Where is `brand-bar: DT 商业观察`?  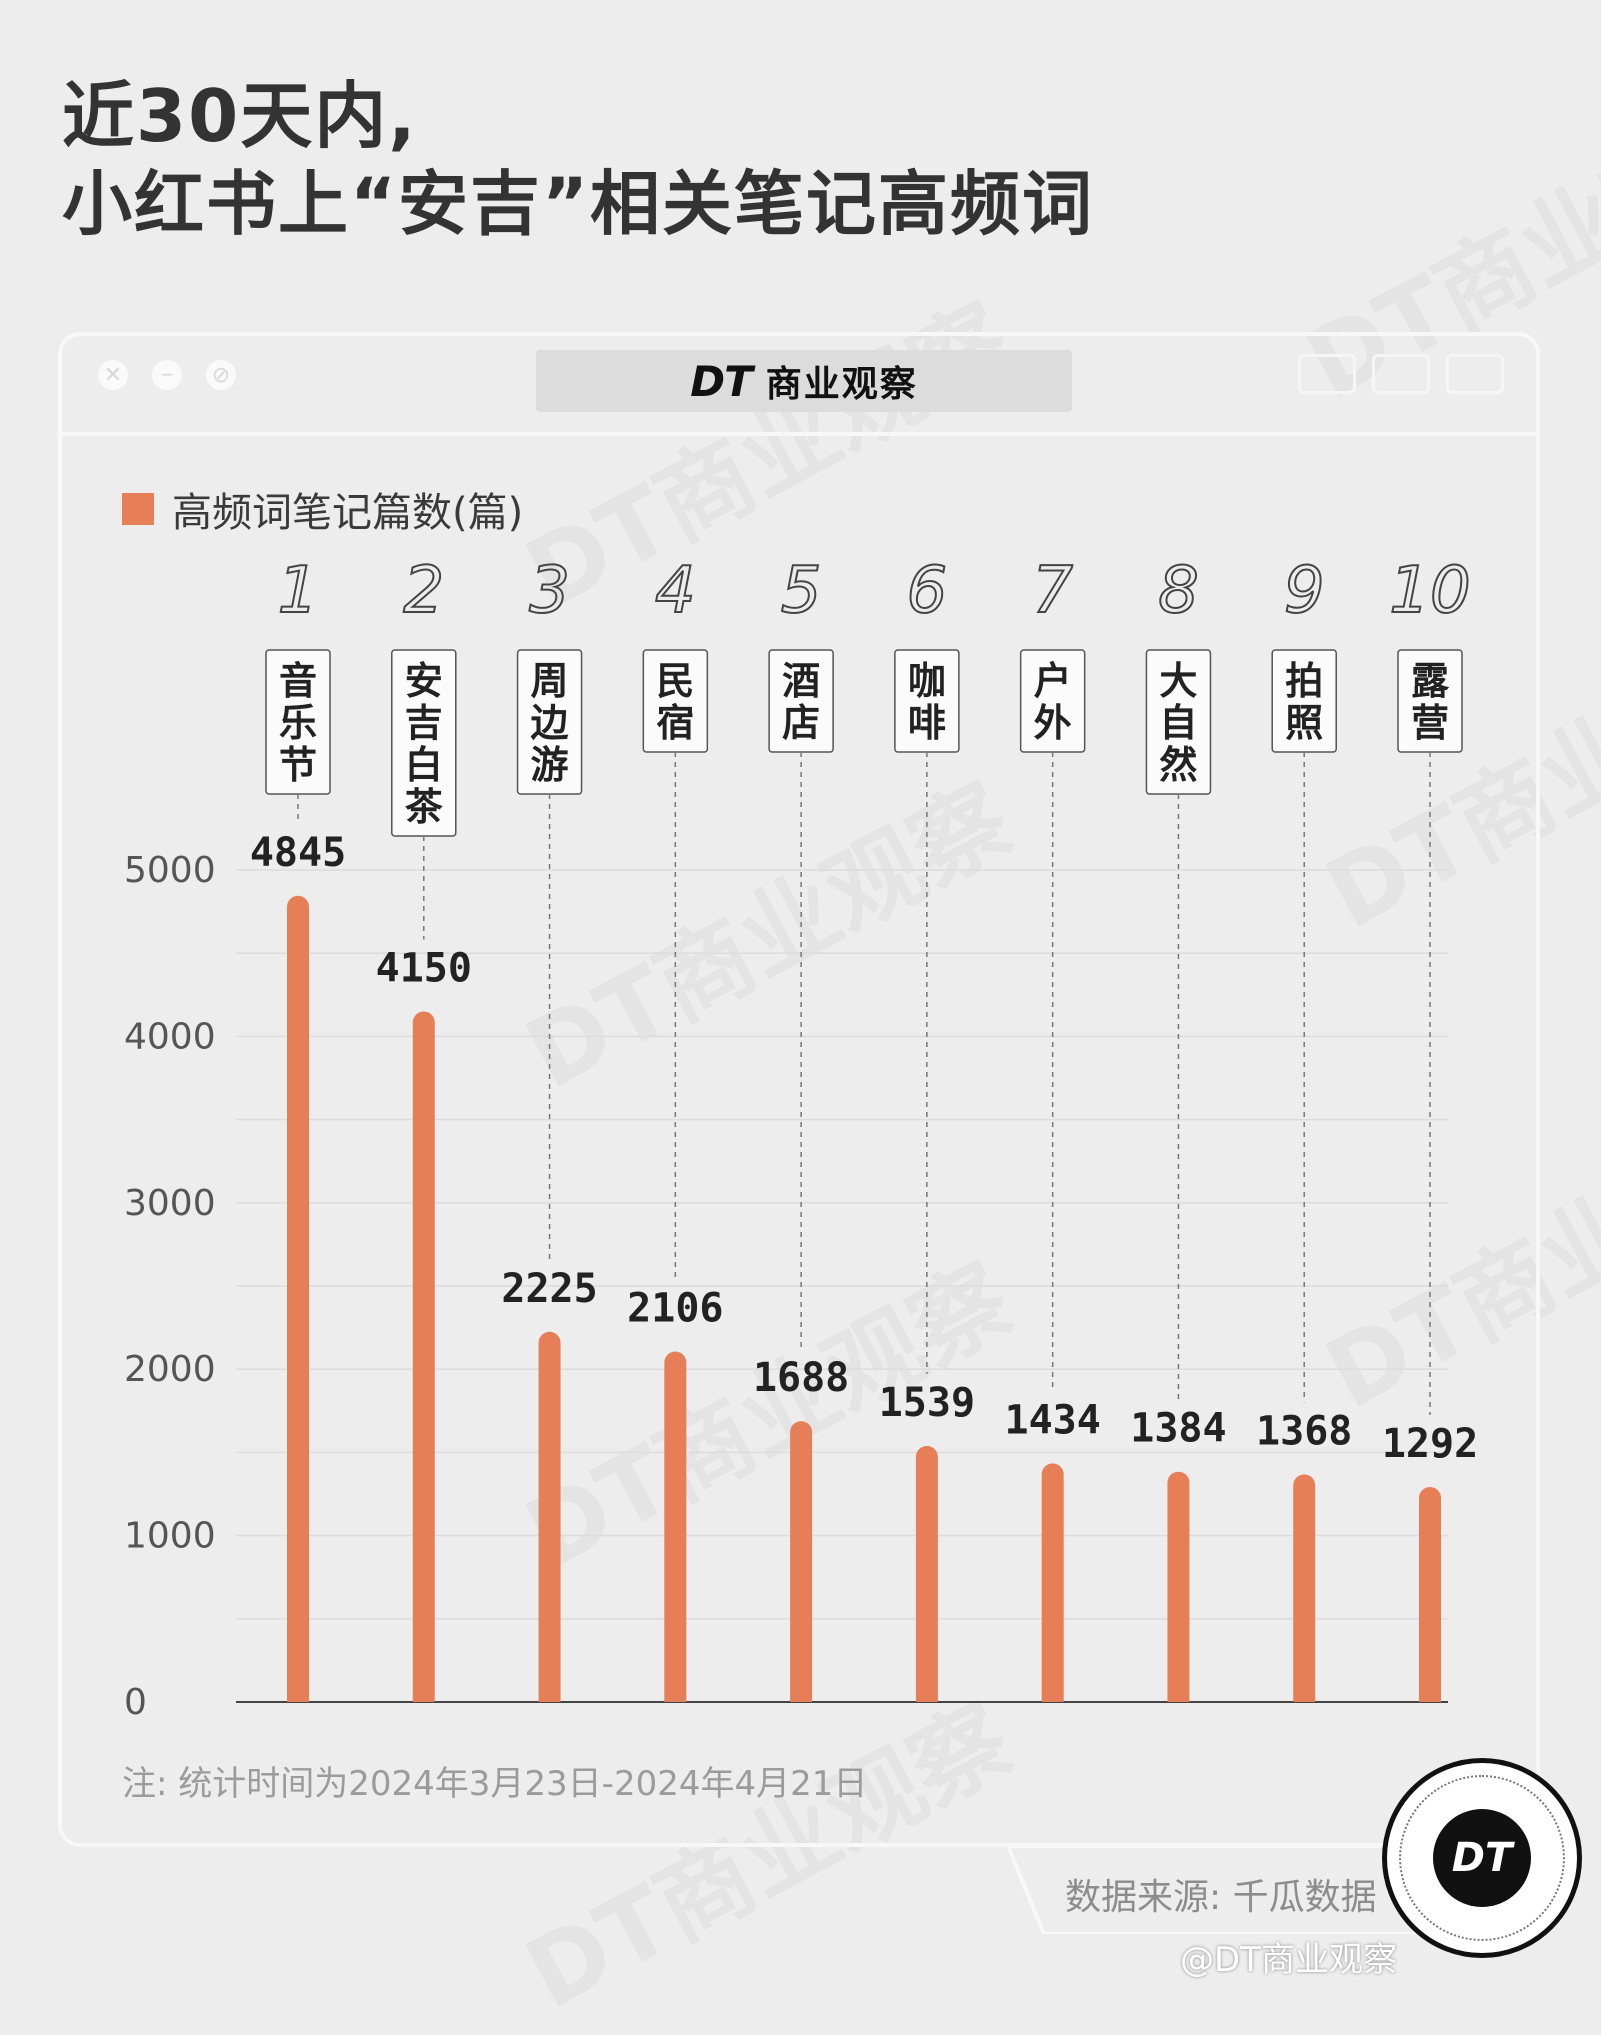 brand-bar: DT 商业观察 is located at coordinates (804, 381).